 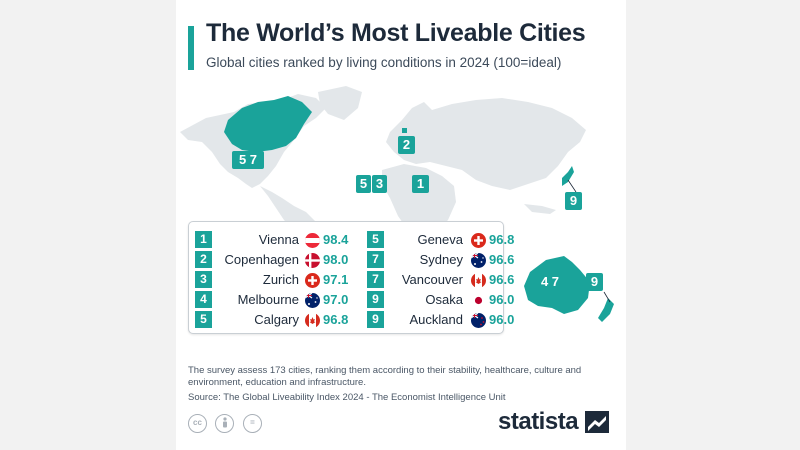 I want to click on table-row: 5 Calgary 96.8, so click(x=272, y=321).